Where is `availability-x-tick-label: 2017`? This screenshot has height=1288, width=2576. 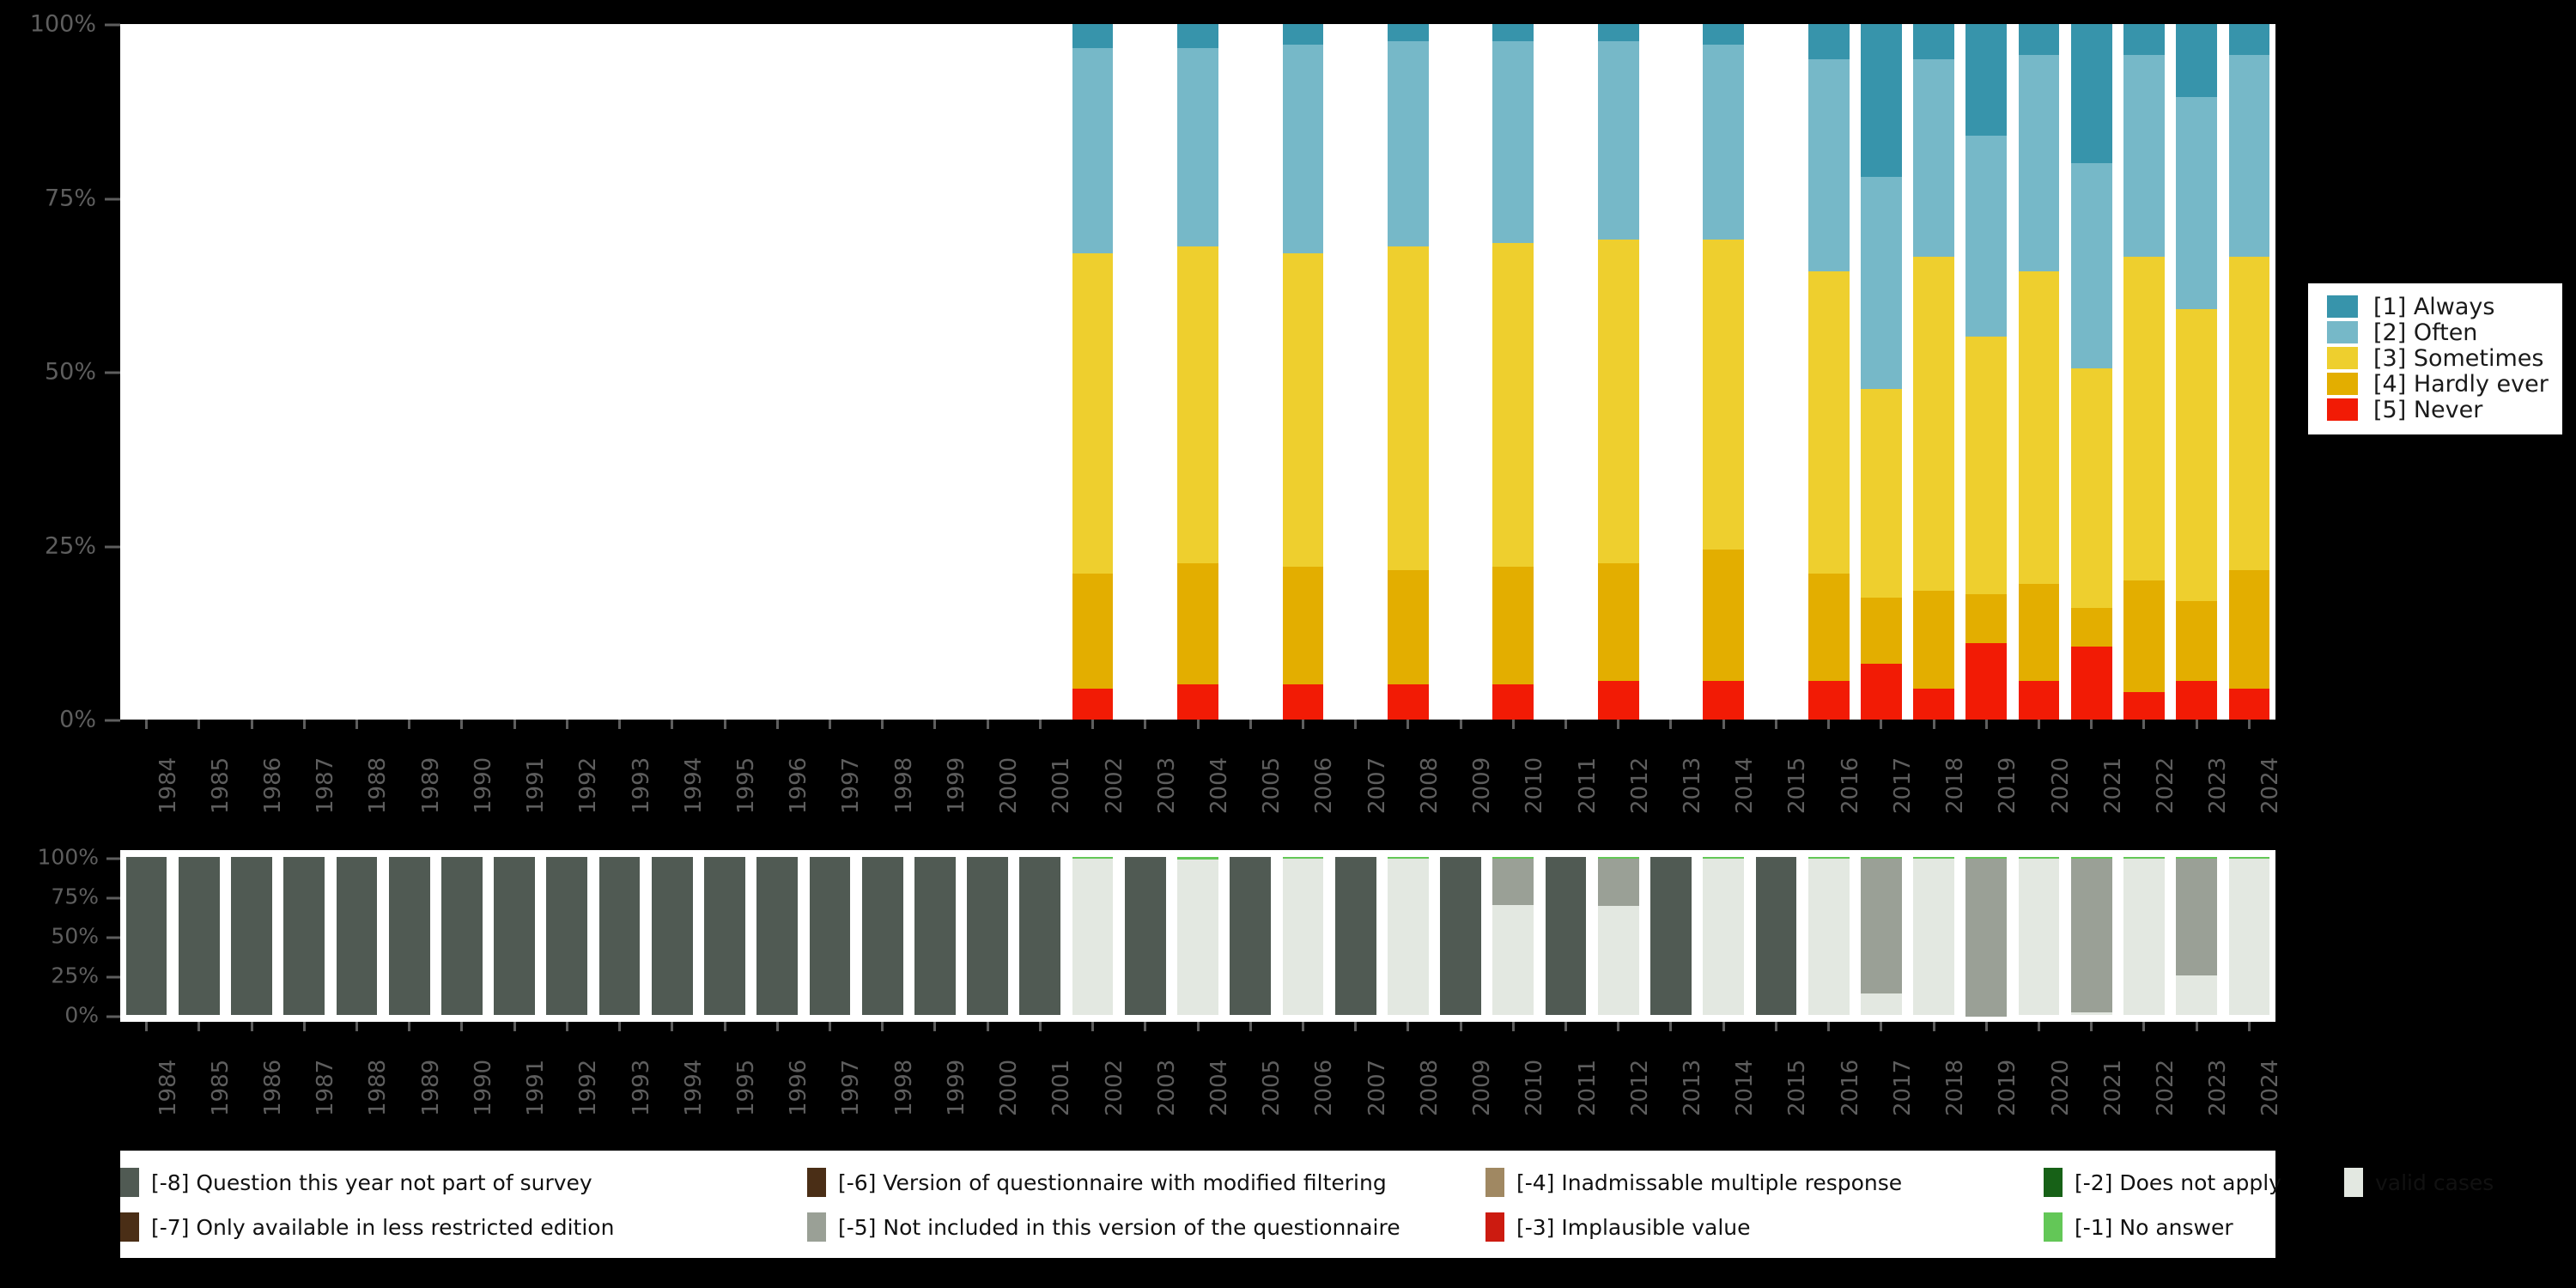
availability-x-tick-label: 2017 is located at coordinates (1902, 1087).